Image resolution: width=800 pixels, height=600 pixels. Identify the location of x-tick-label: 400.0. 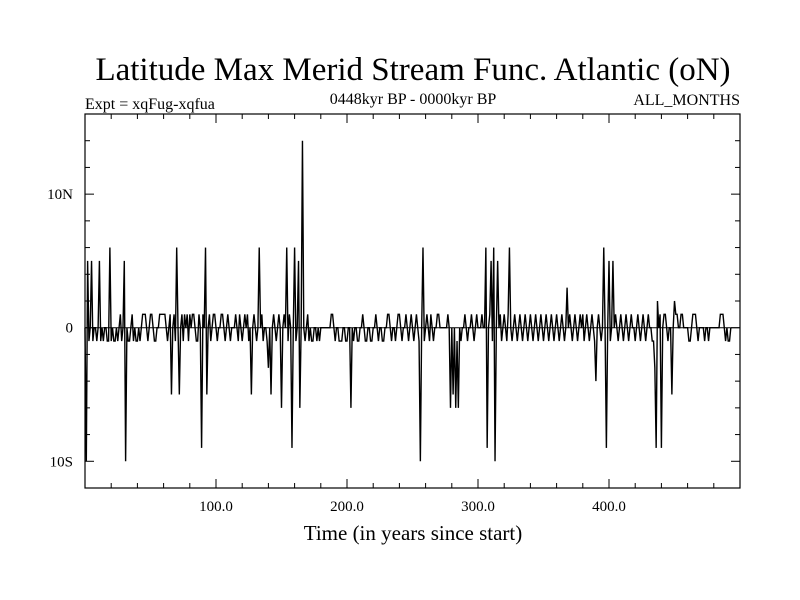
(609, 507).